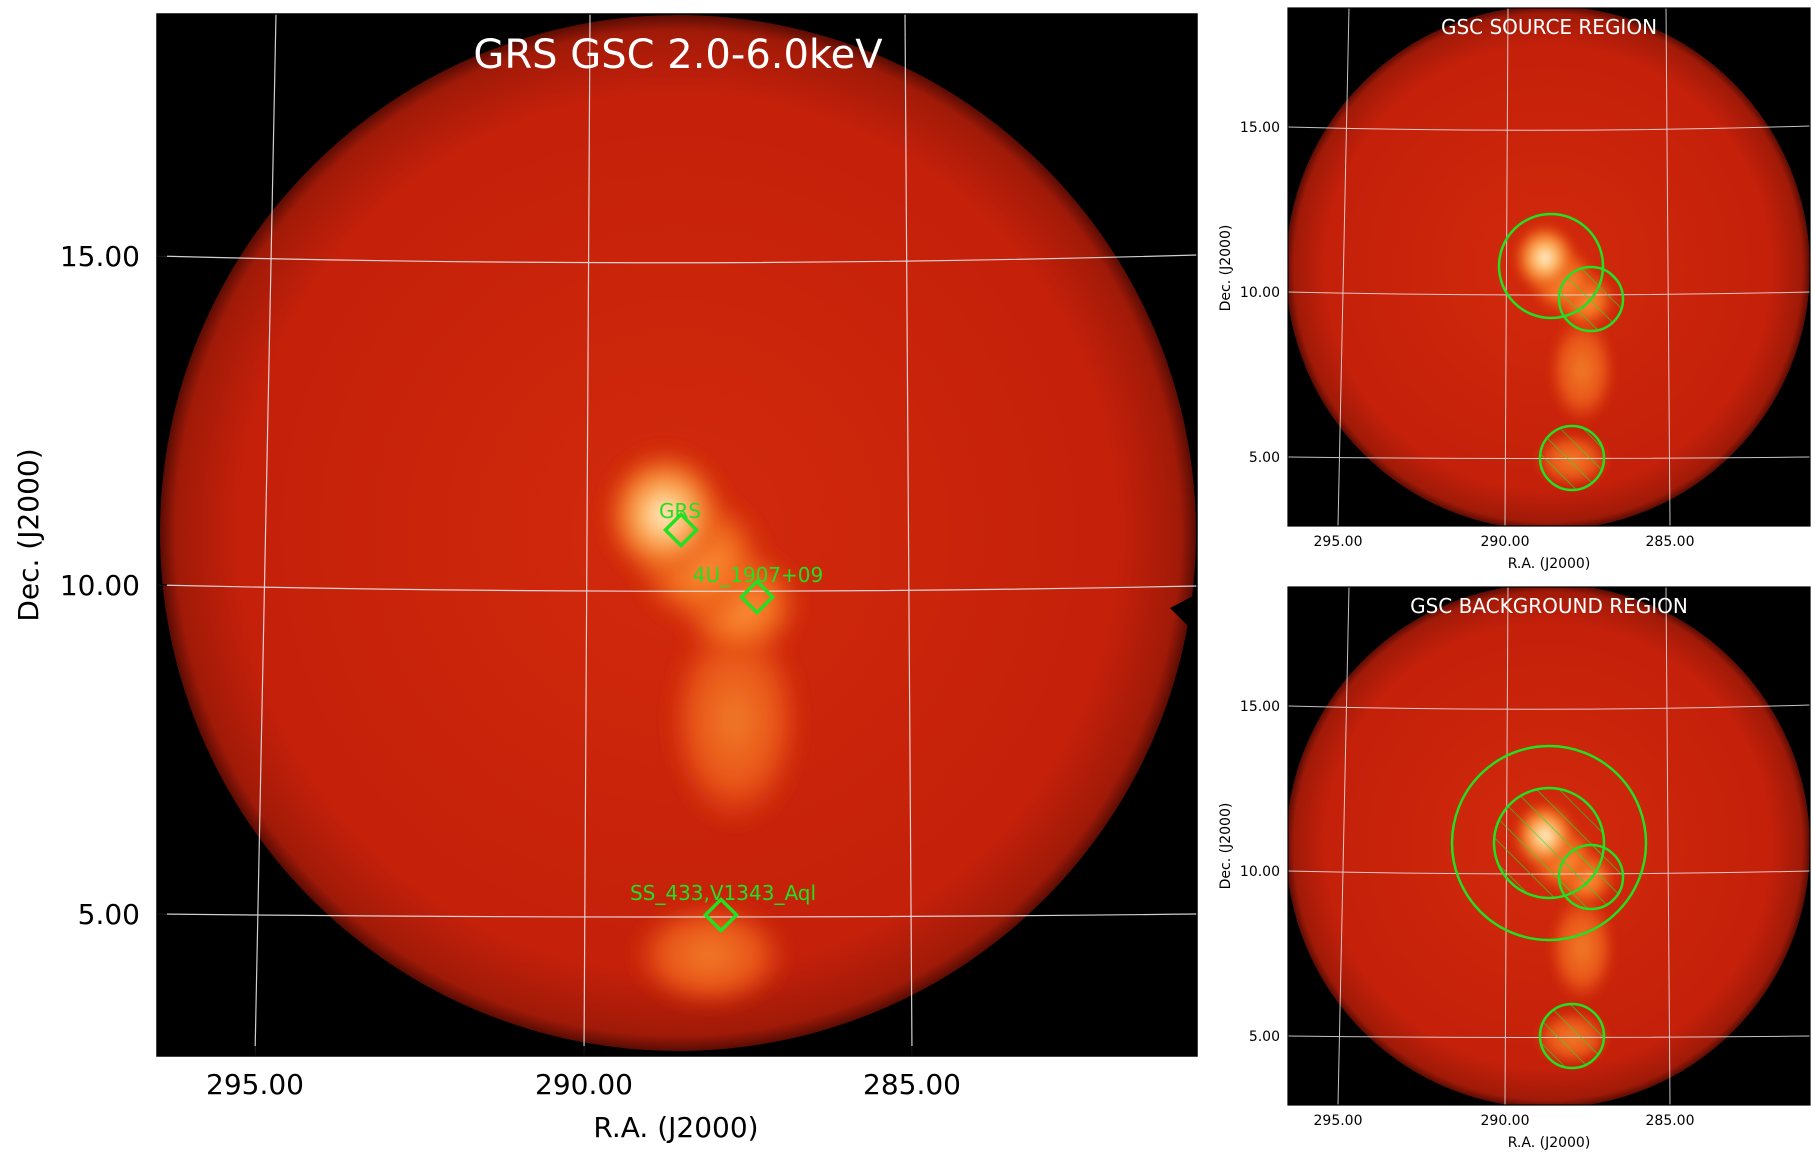  I want to click on bottom-exclusion-circle-ss433, so click(1572, 1036).